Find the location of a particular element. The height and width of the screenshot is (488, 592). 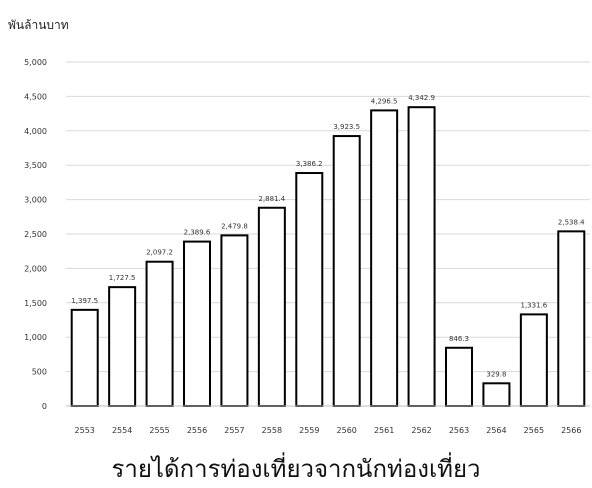

y-tick-label: 0 is located at coordinates (44, 406).